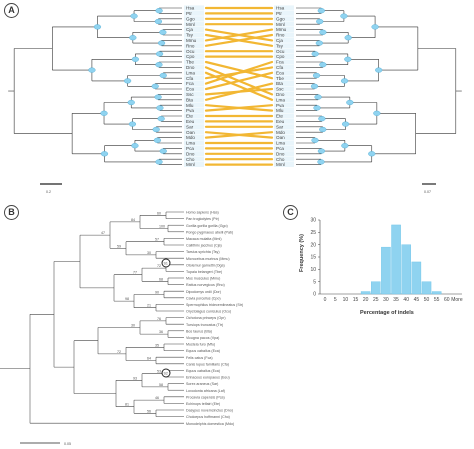  I want to click on taxon-label: Sorex araneus (Sar), so click(202, 384).